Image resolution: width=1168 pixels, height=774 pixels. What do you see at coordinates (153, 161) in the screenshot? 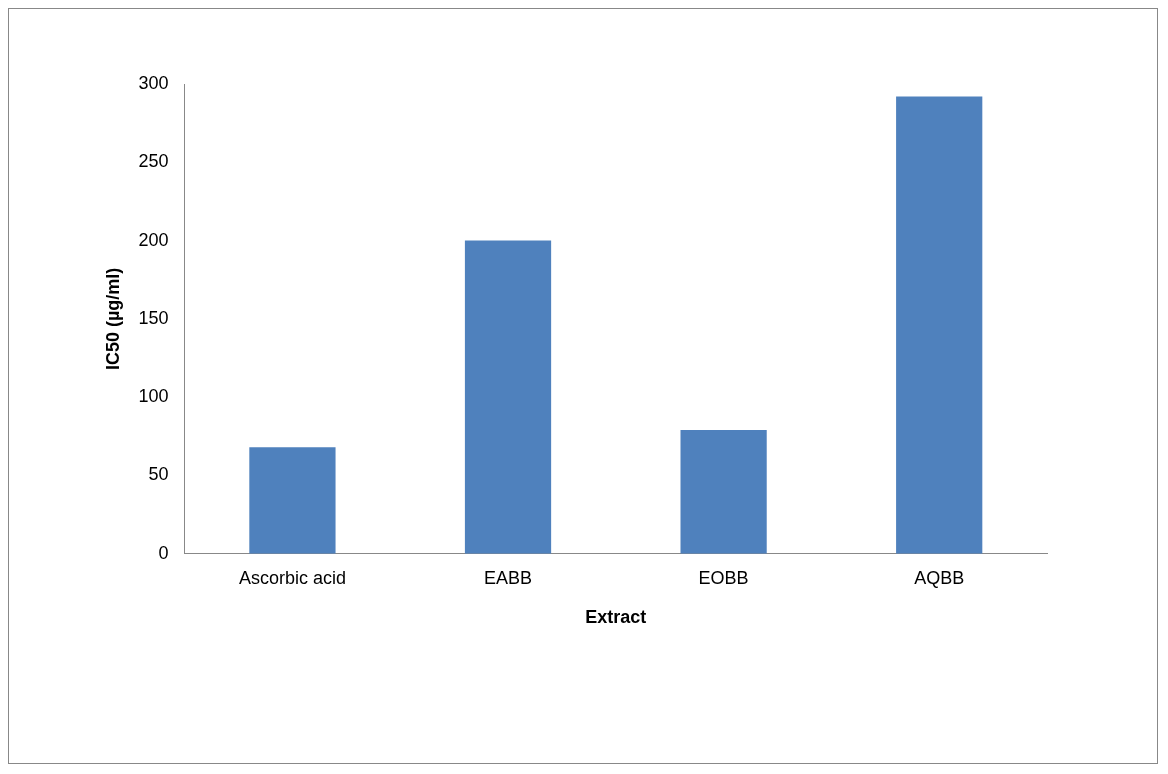
I see `y-tick-label: 250` at bounding box center [153, 161].